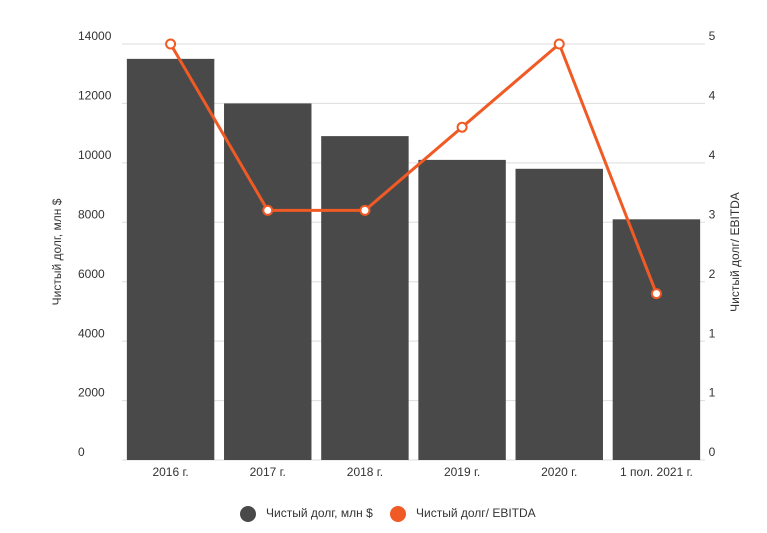 The height and width of the screenshot is (533, 767). I want to click on y2-tick-label: 5, so click(712, 36).